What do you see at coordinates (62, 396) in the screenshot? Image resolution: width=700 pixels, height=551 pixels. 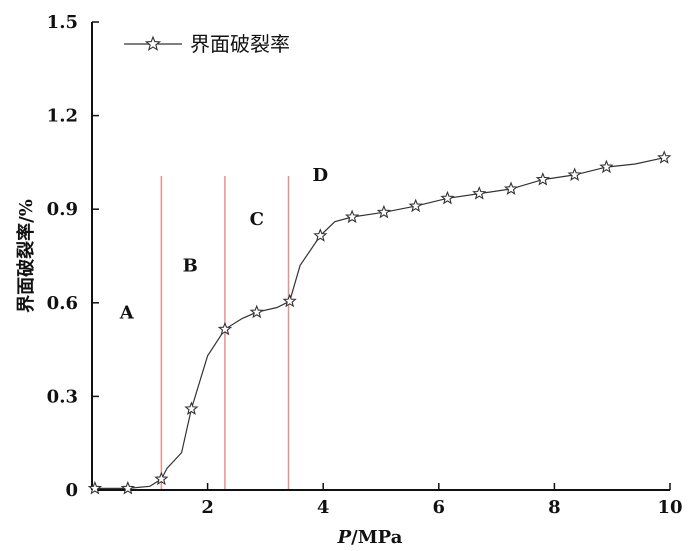 I see `y-tick-label: 0.3` at bounding box center [62, 396].